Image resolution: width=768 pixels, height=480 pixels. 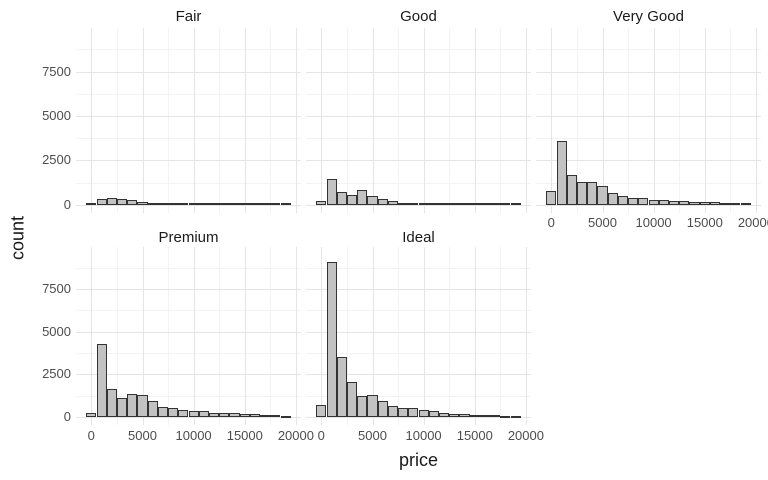 I want to click on facet-strip-title: Fair, so click(x=188, y=16).